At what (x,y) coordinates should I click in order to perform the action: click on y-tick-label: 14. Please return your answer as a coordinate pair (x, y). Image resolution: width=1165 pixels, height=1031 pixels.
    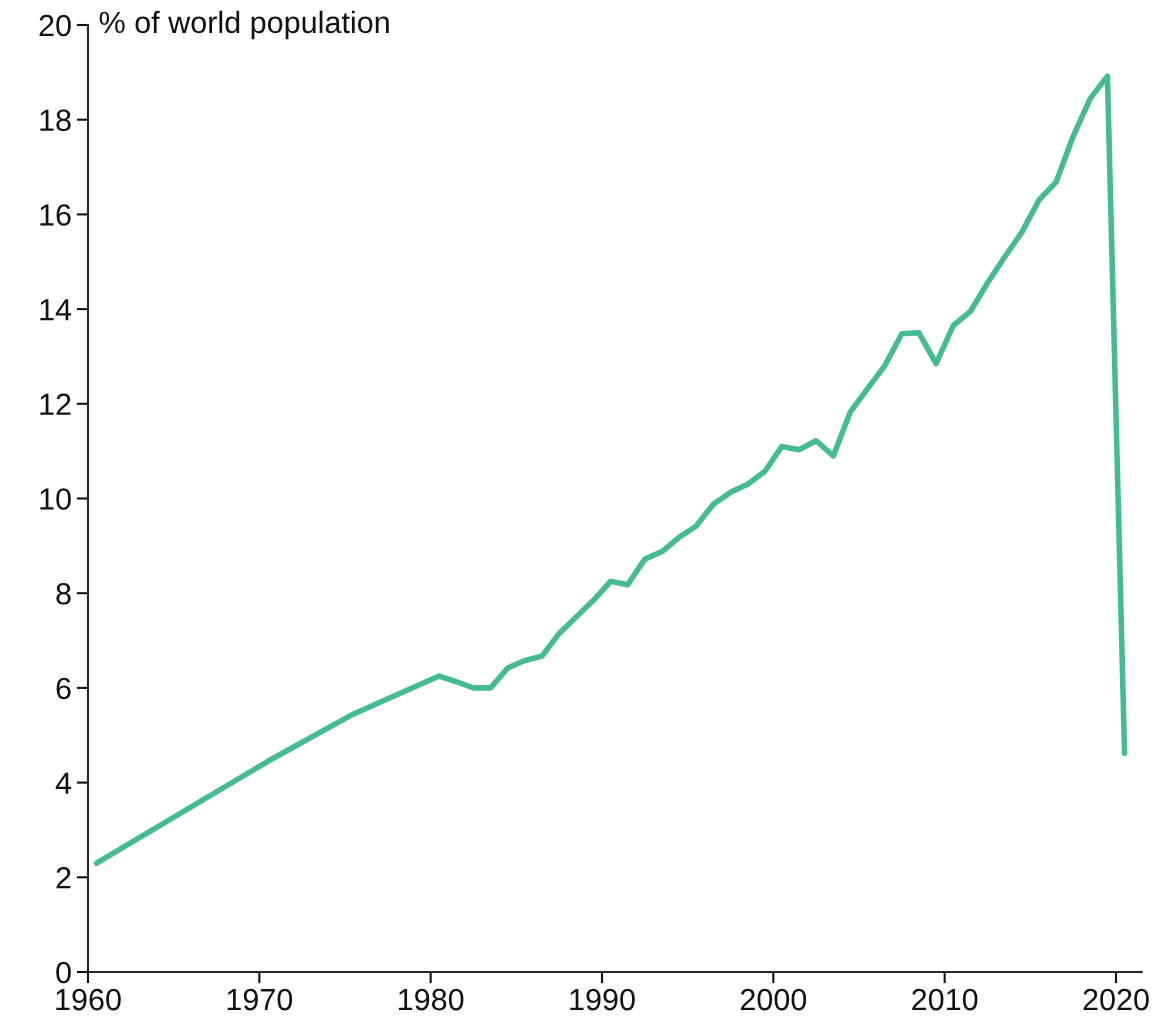
    Looking at the image, I should click on (56, 310).